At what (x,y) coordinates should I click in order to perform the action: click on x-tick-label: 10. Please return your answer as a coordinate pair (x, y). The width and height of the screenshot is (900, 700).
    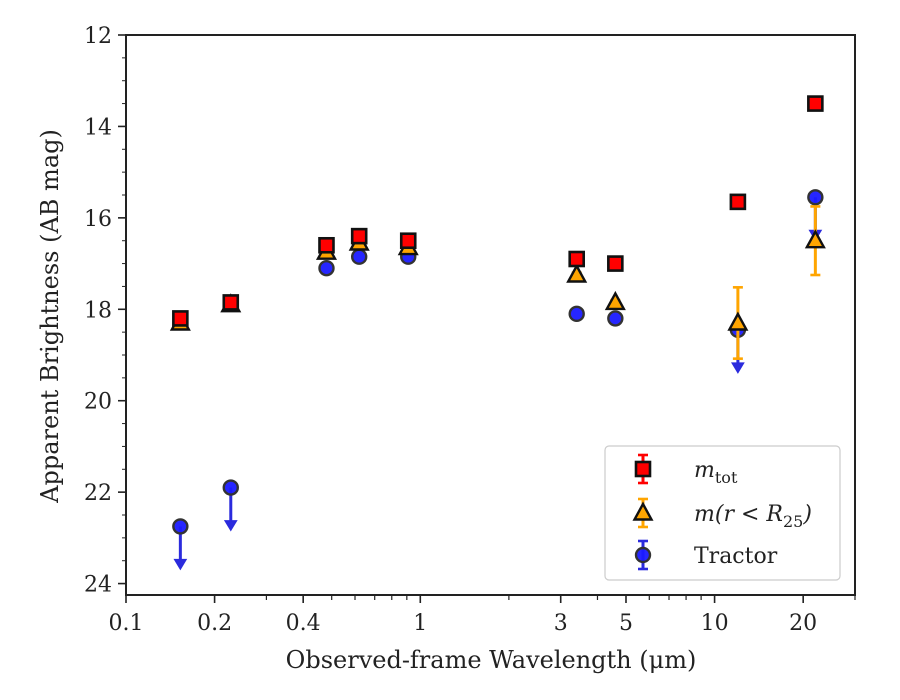
    Looking at the image, I should click on (715, 623).